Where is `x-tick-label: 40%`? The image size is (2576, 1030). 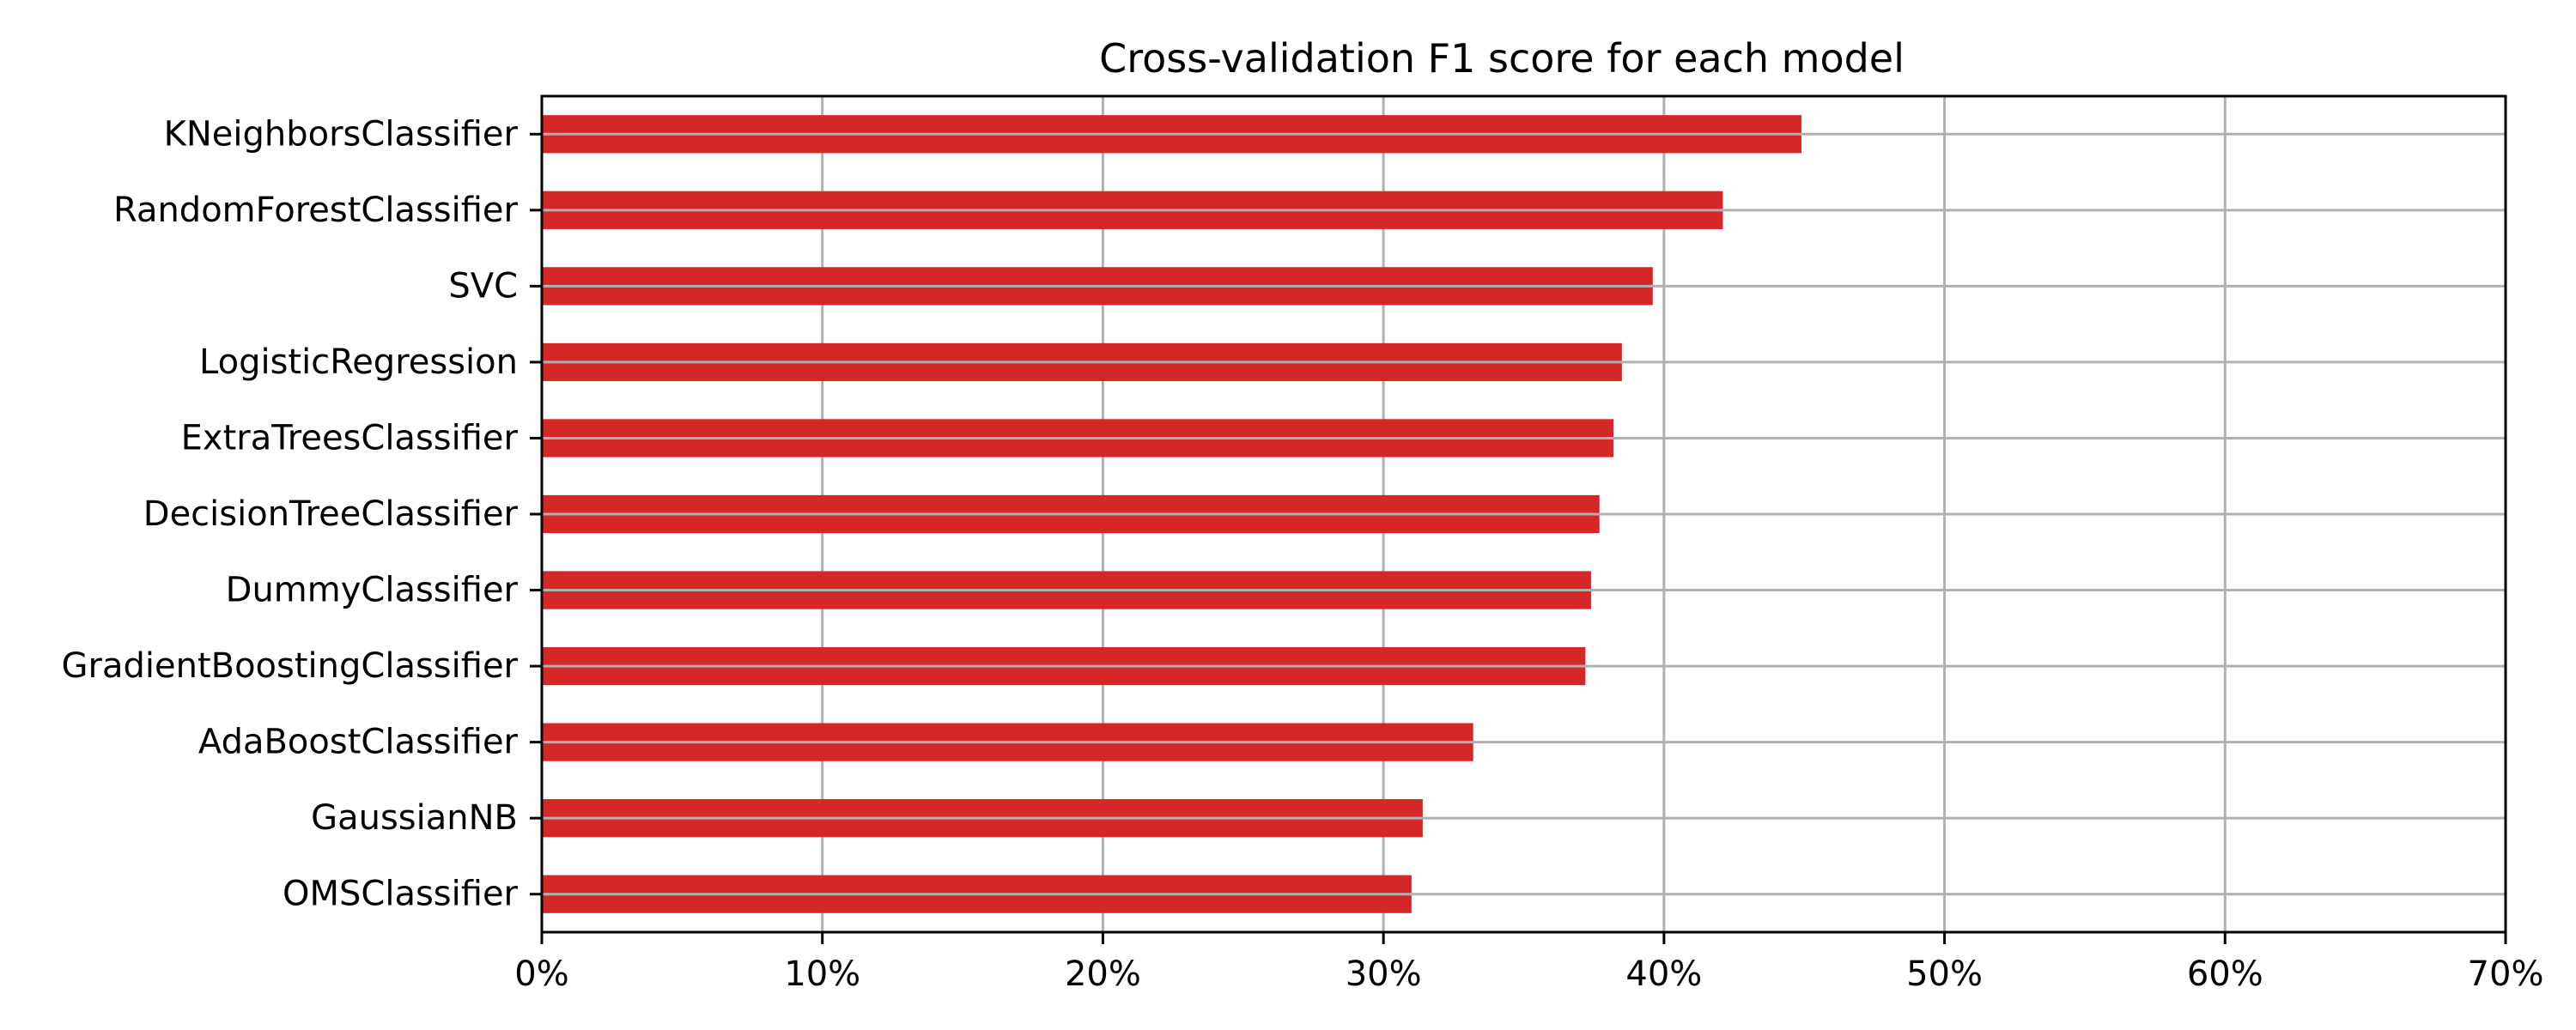
x-tick-label: 40% is located at coordinates (1664, 974).